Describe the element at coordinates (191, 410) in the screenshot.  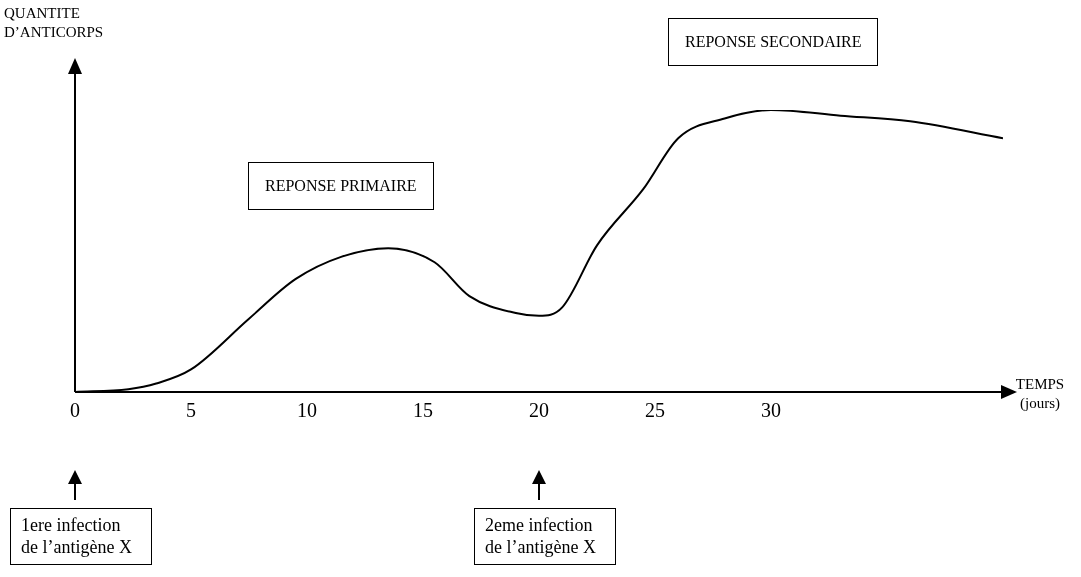
I see `x-tick-label: 5` at that location.